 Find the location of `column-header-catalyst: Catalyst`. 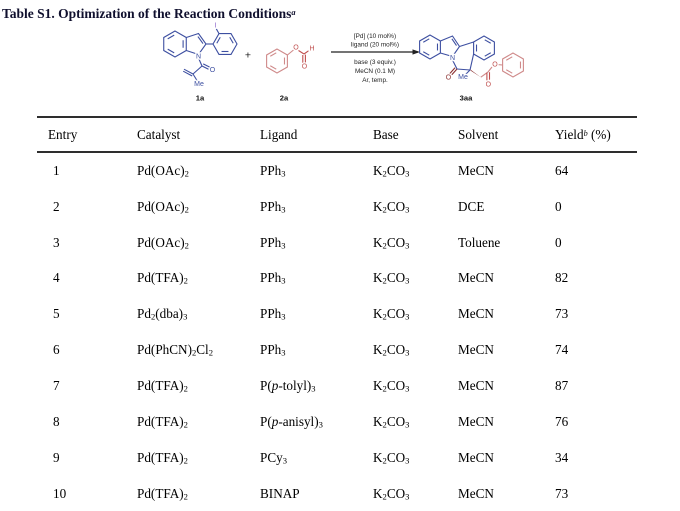

column-header-catalyst: Catalyst is located at coordinates (159, 134).